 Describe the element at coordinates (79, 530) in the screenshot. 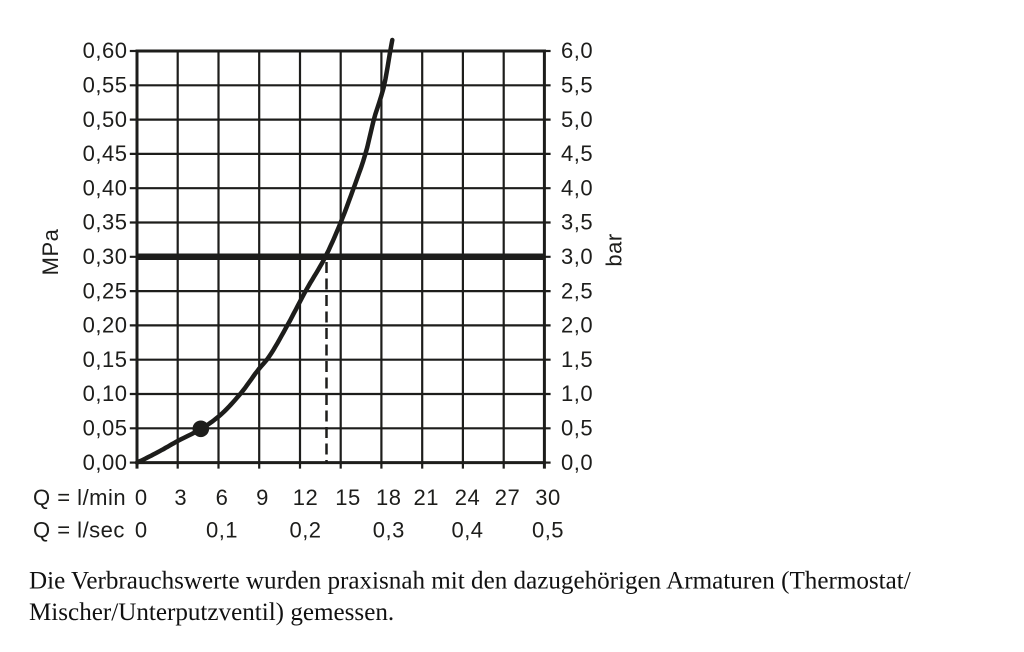

I see `svg-text: Q = l/sec` at that location.